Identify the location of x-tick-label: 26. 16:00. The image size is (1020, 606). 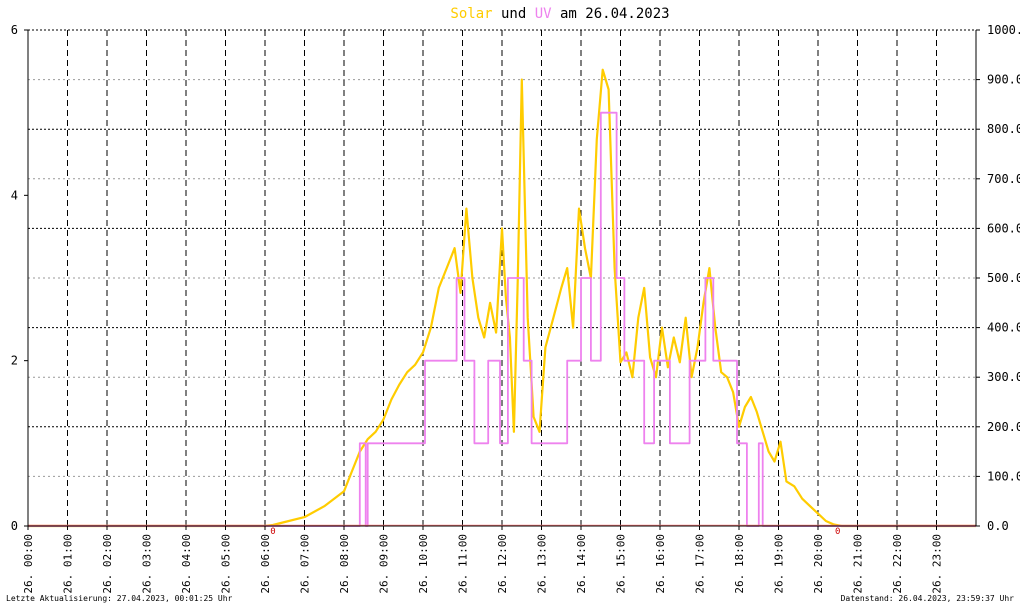
(660, 564).